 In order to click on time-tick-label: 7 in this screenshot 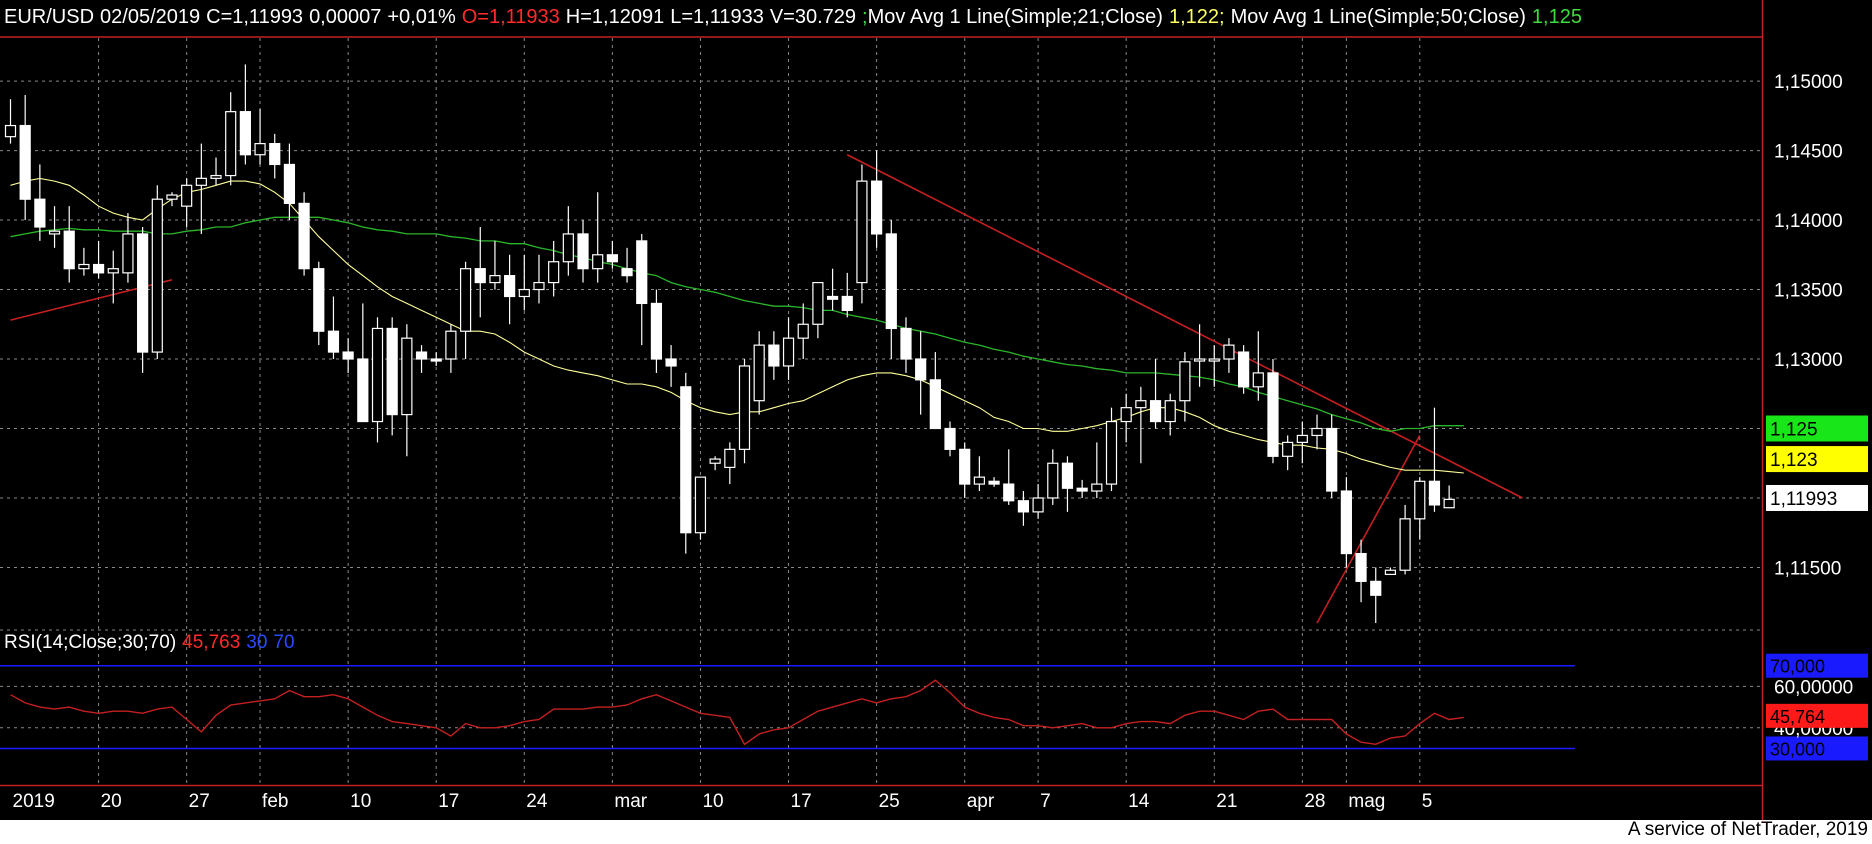, I will do `click(1045, 801)`.